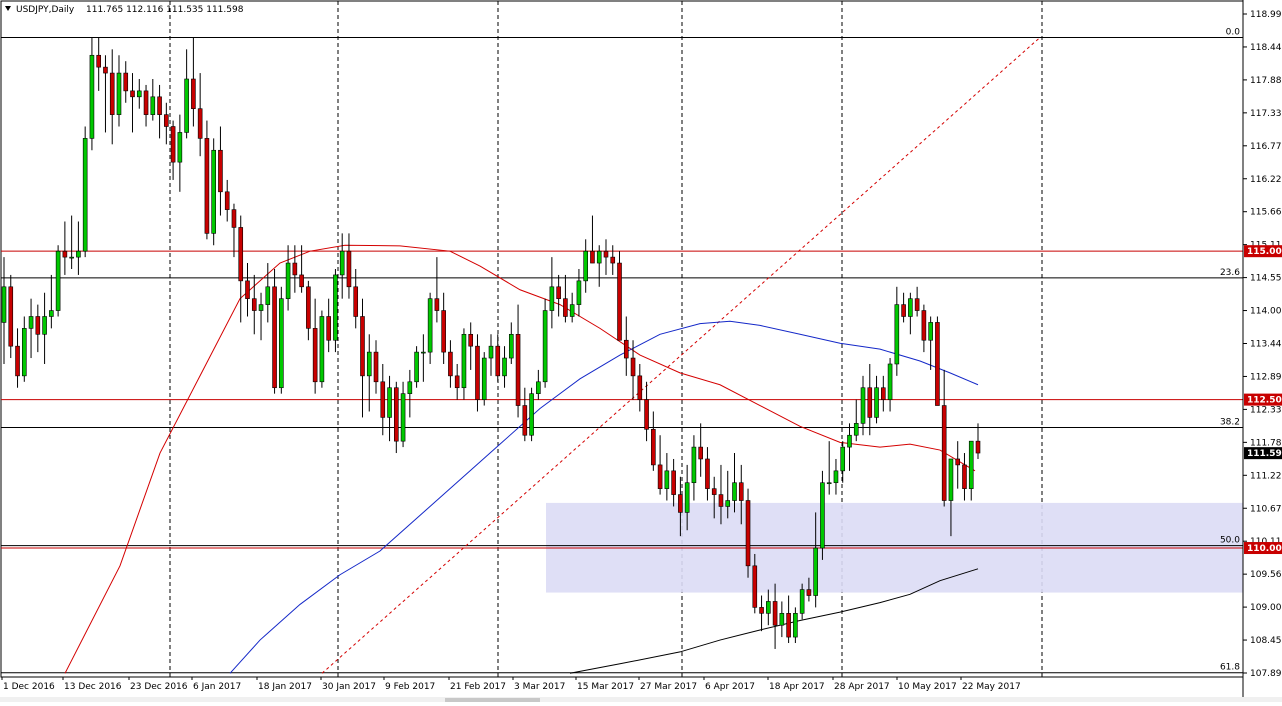 The height and width of the screenshot is (706, 1282). I want to click on date-tick-label: 18 Jan 2017, so click(285, 687).